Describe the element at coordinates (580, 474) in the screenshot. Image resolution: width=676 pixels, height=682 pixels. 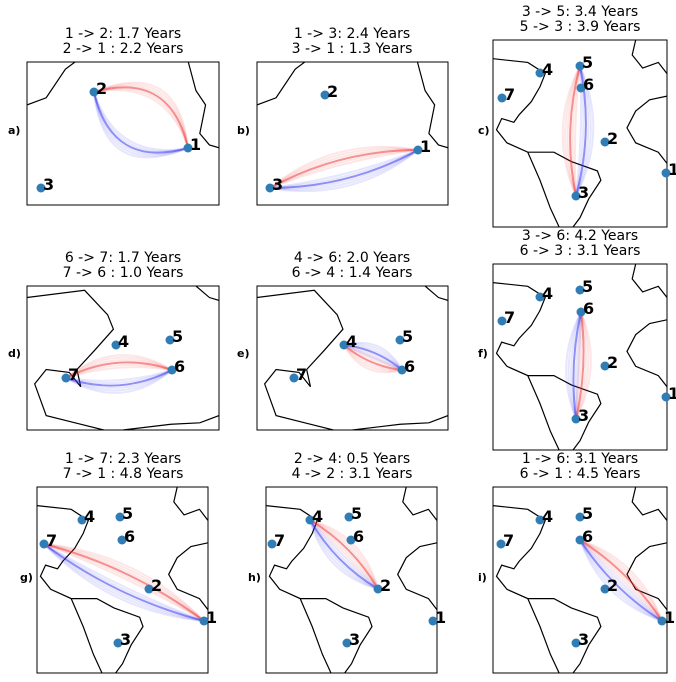
I see `panel-title: 6 -> 1 : 4.5 Years` at that location.